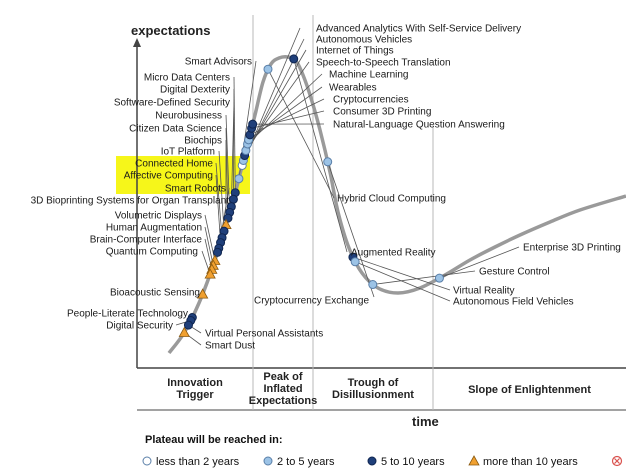 This screenshot has height=473, width=626. What do you see at coordinates (373, 383) in the screenshot?
I see `phase-label-2-0: Trough of` at bounding box center [373, 383].